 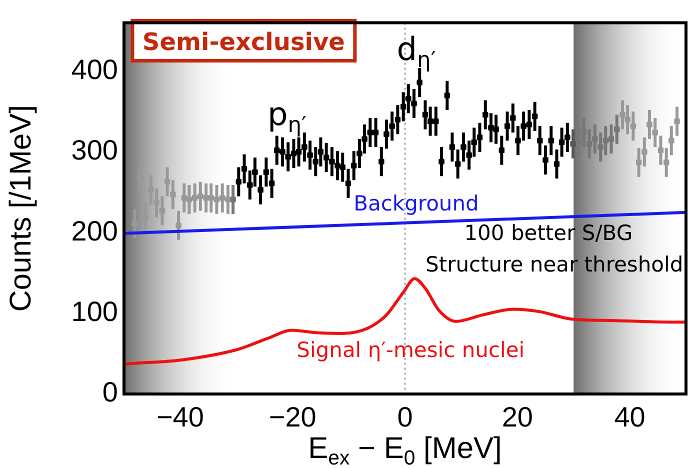 What do you see at coordinates (405, 417) in the screenshot?
I see `x-tick-label: 0` at bounding box center [405, 417].